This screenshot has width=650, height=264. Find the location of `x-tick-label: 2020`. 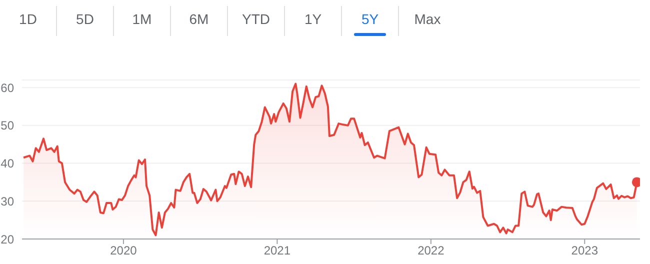

x-tick-label: 2020 is located at coordinates (124, 251).